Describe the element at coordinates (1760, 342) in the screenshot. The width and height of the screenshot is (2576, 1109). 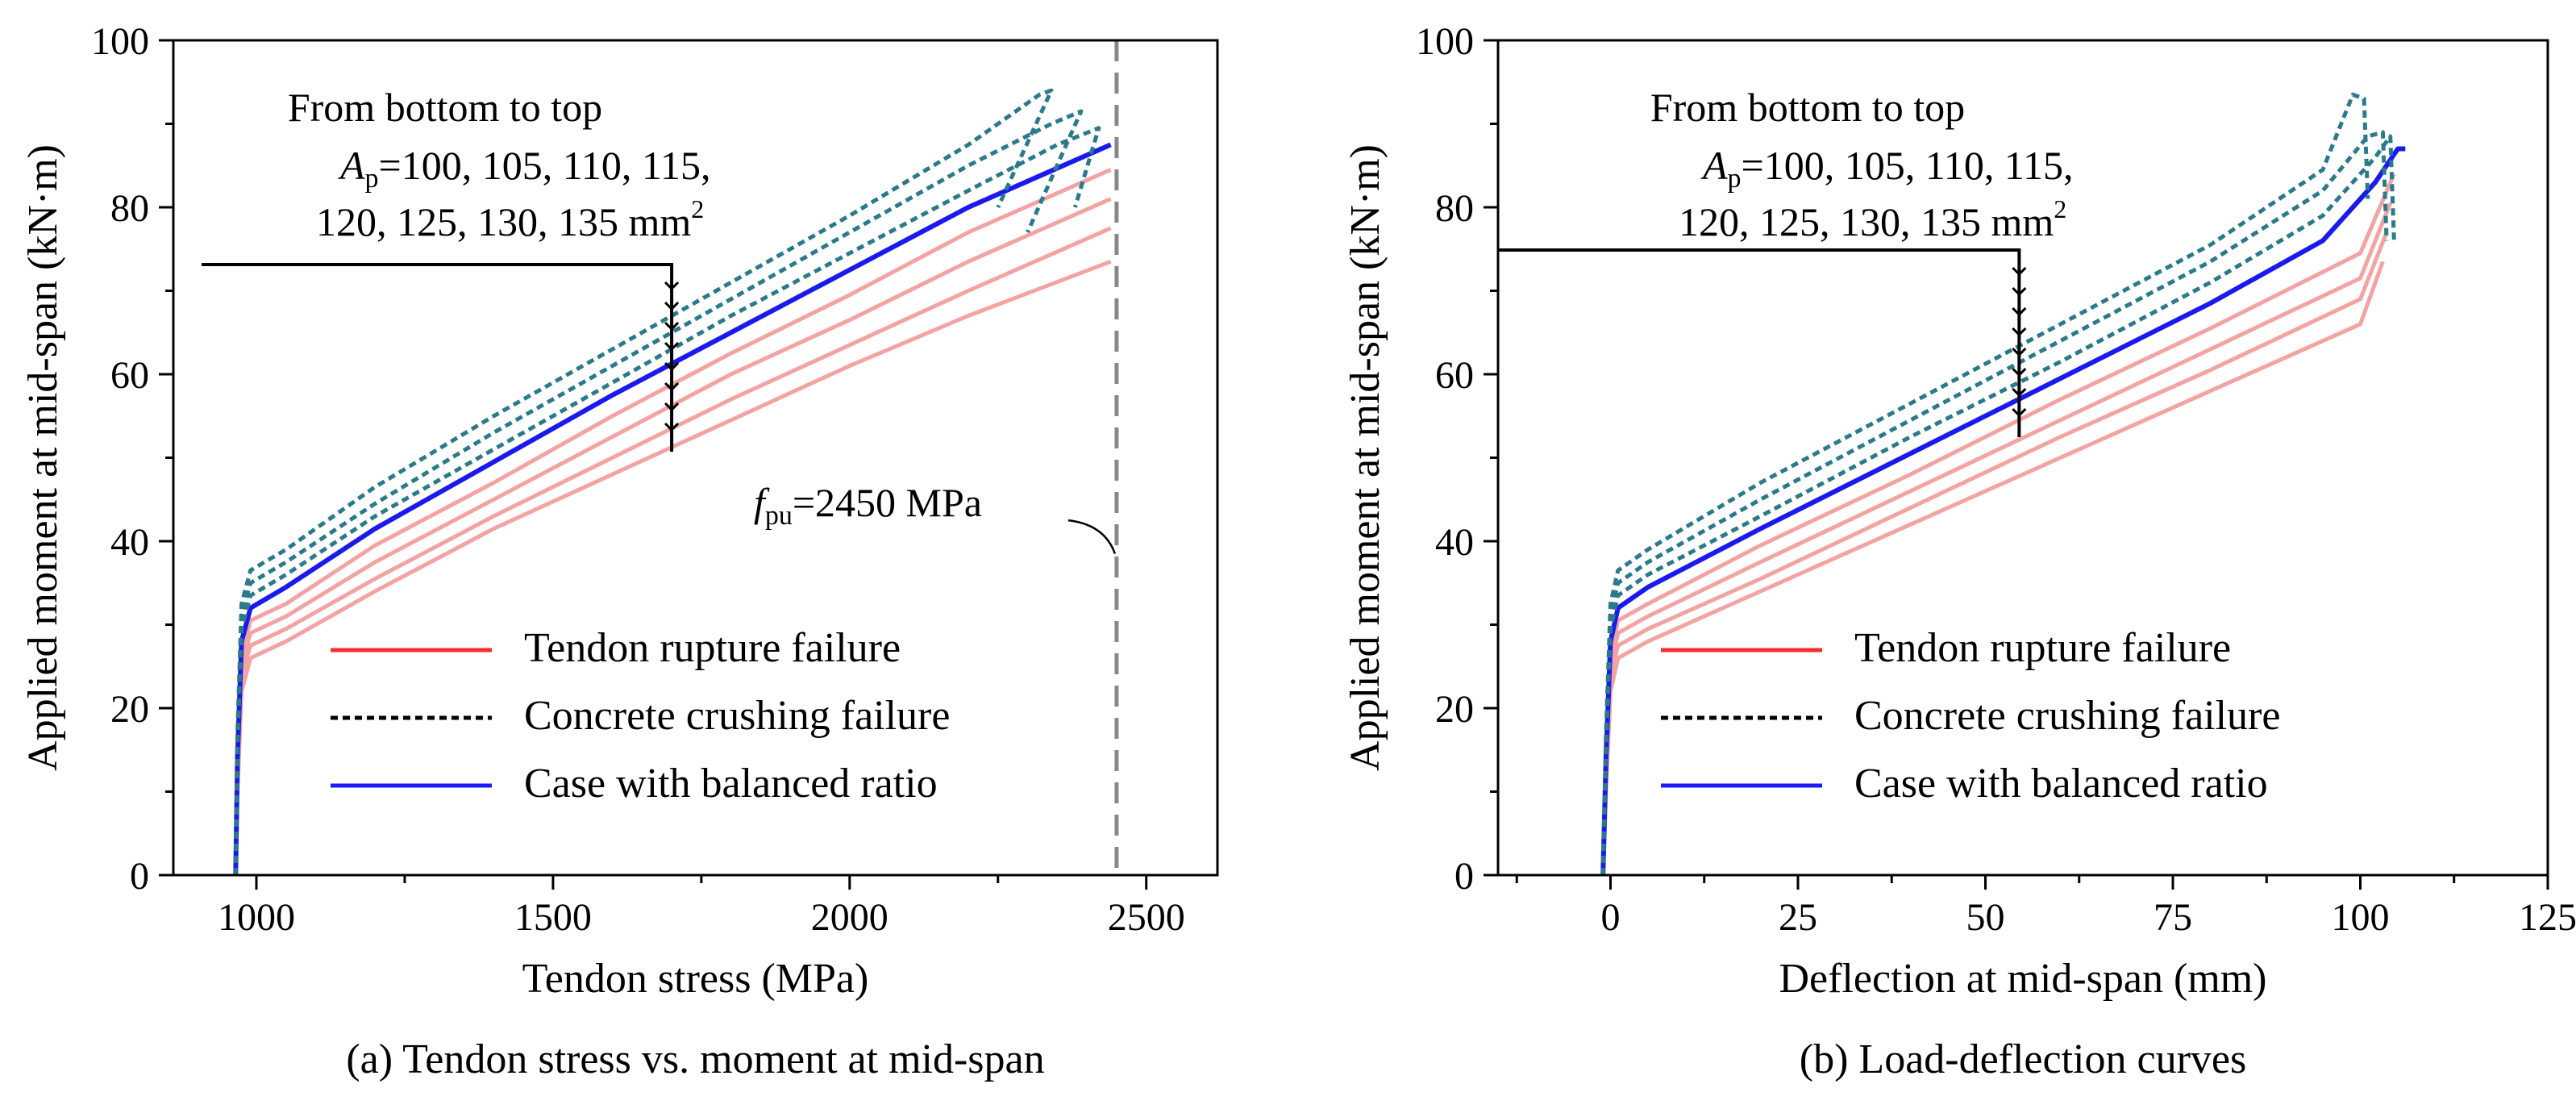
I see `panel-b-note-leader` at that location.